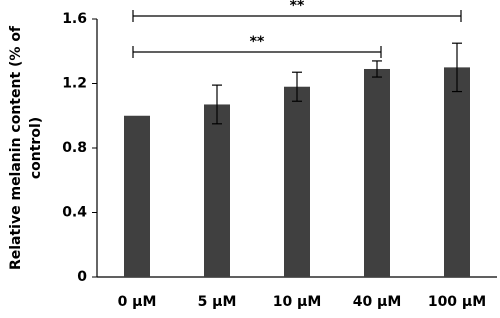 The height and width of the screenshot is (318, 500). Describe the element at coordinates (36, 148) in the screenshot. I see `y-label-line: control)` at that location.